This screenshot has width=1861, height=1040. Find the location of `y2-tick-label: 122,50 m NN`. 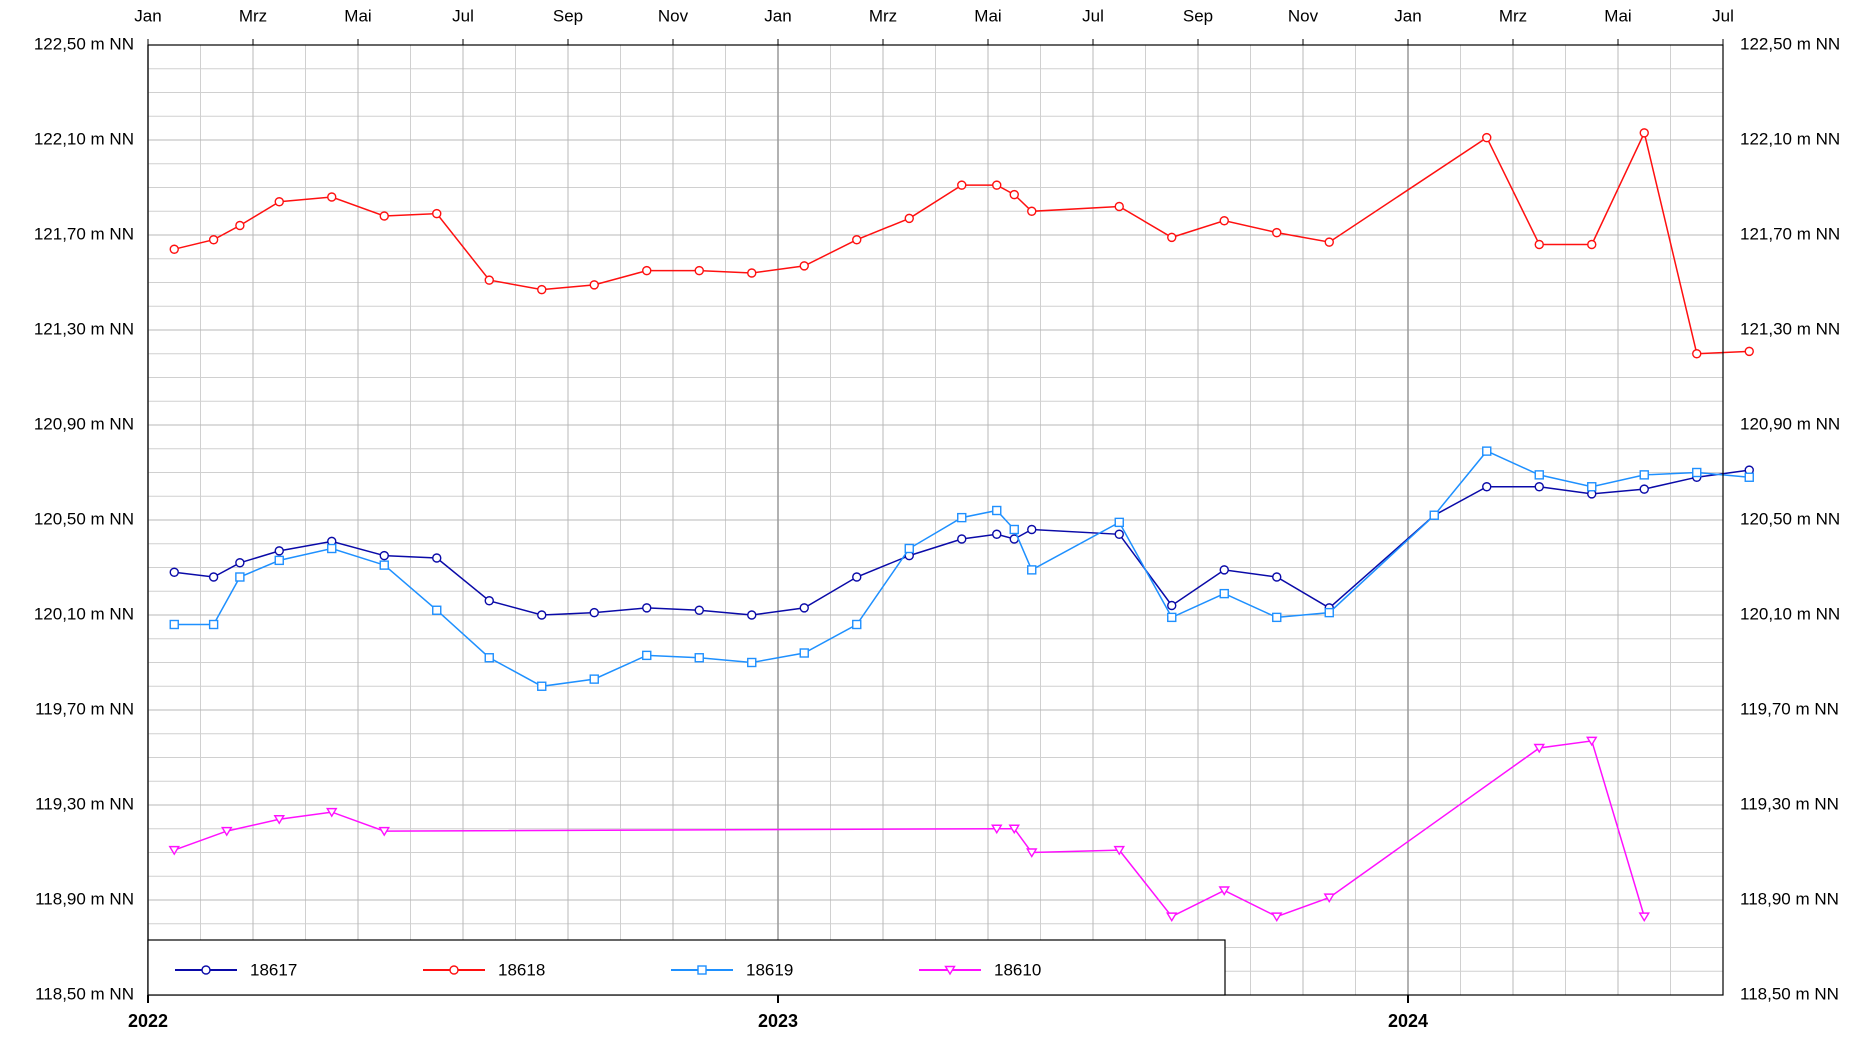

y2-tick-label: 122,50 m NN is located at coordinates (1790, 43).